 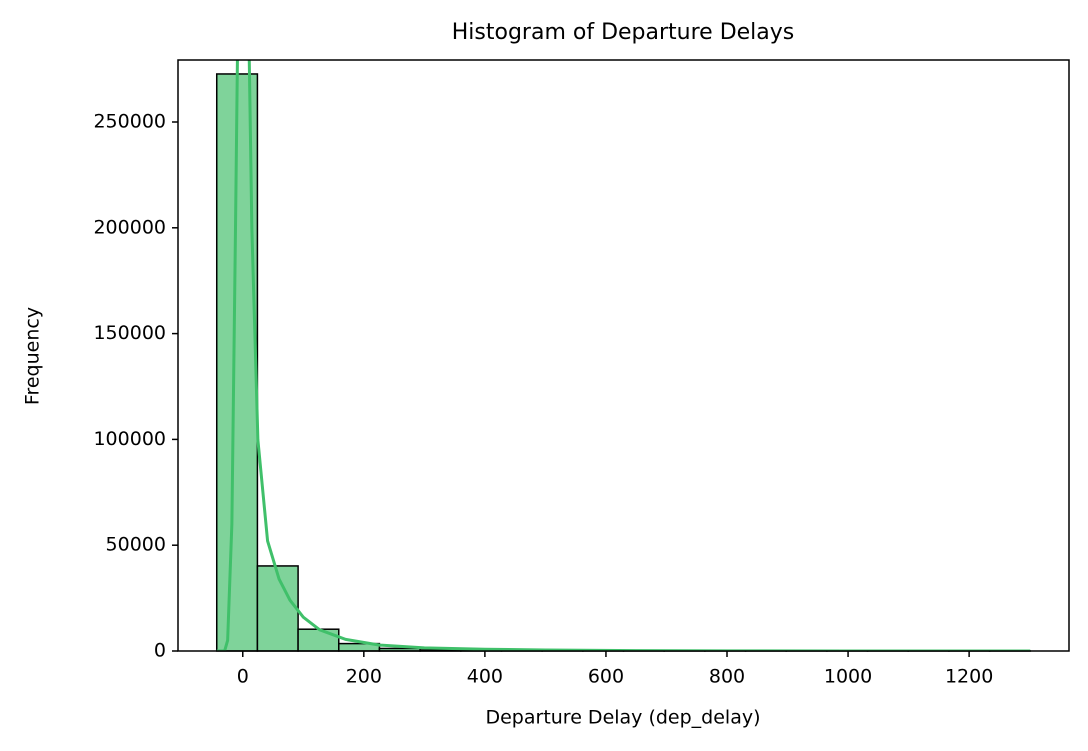 I want to click on x-tick-label: 400, so click(x=485, y=677).